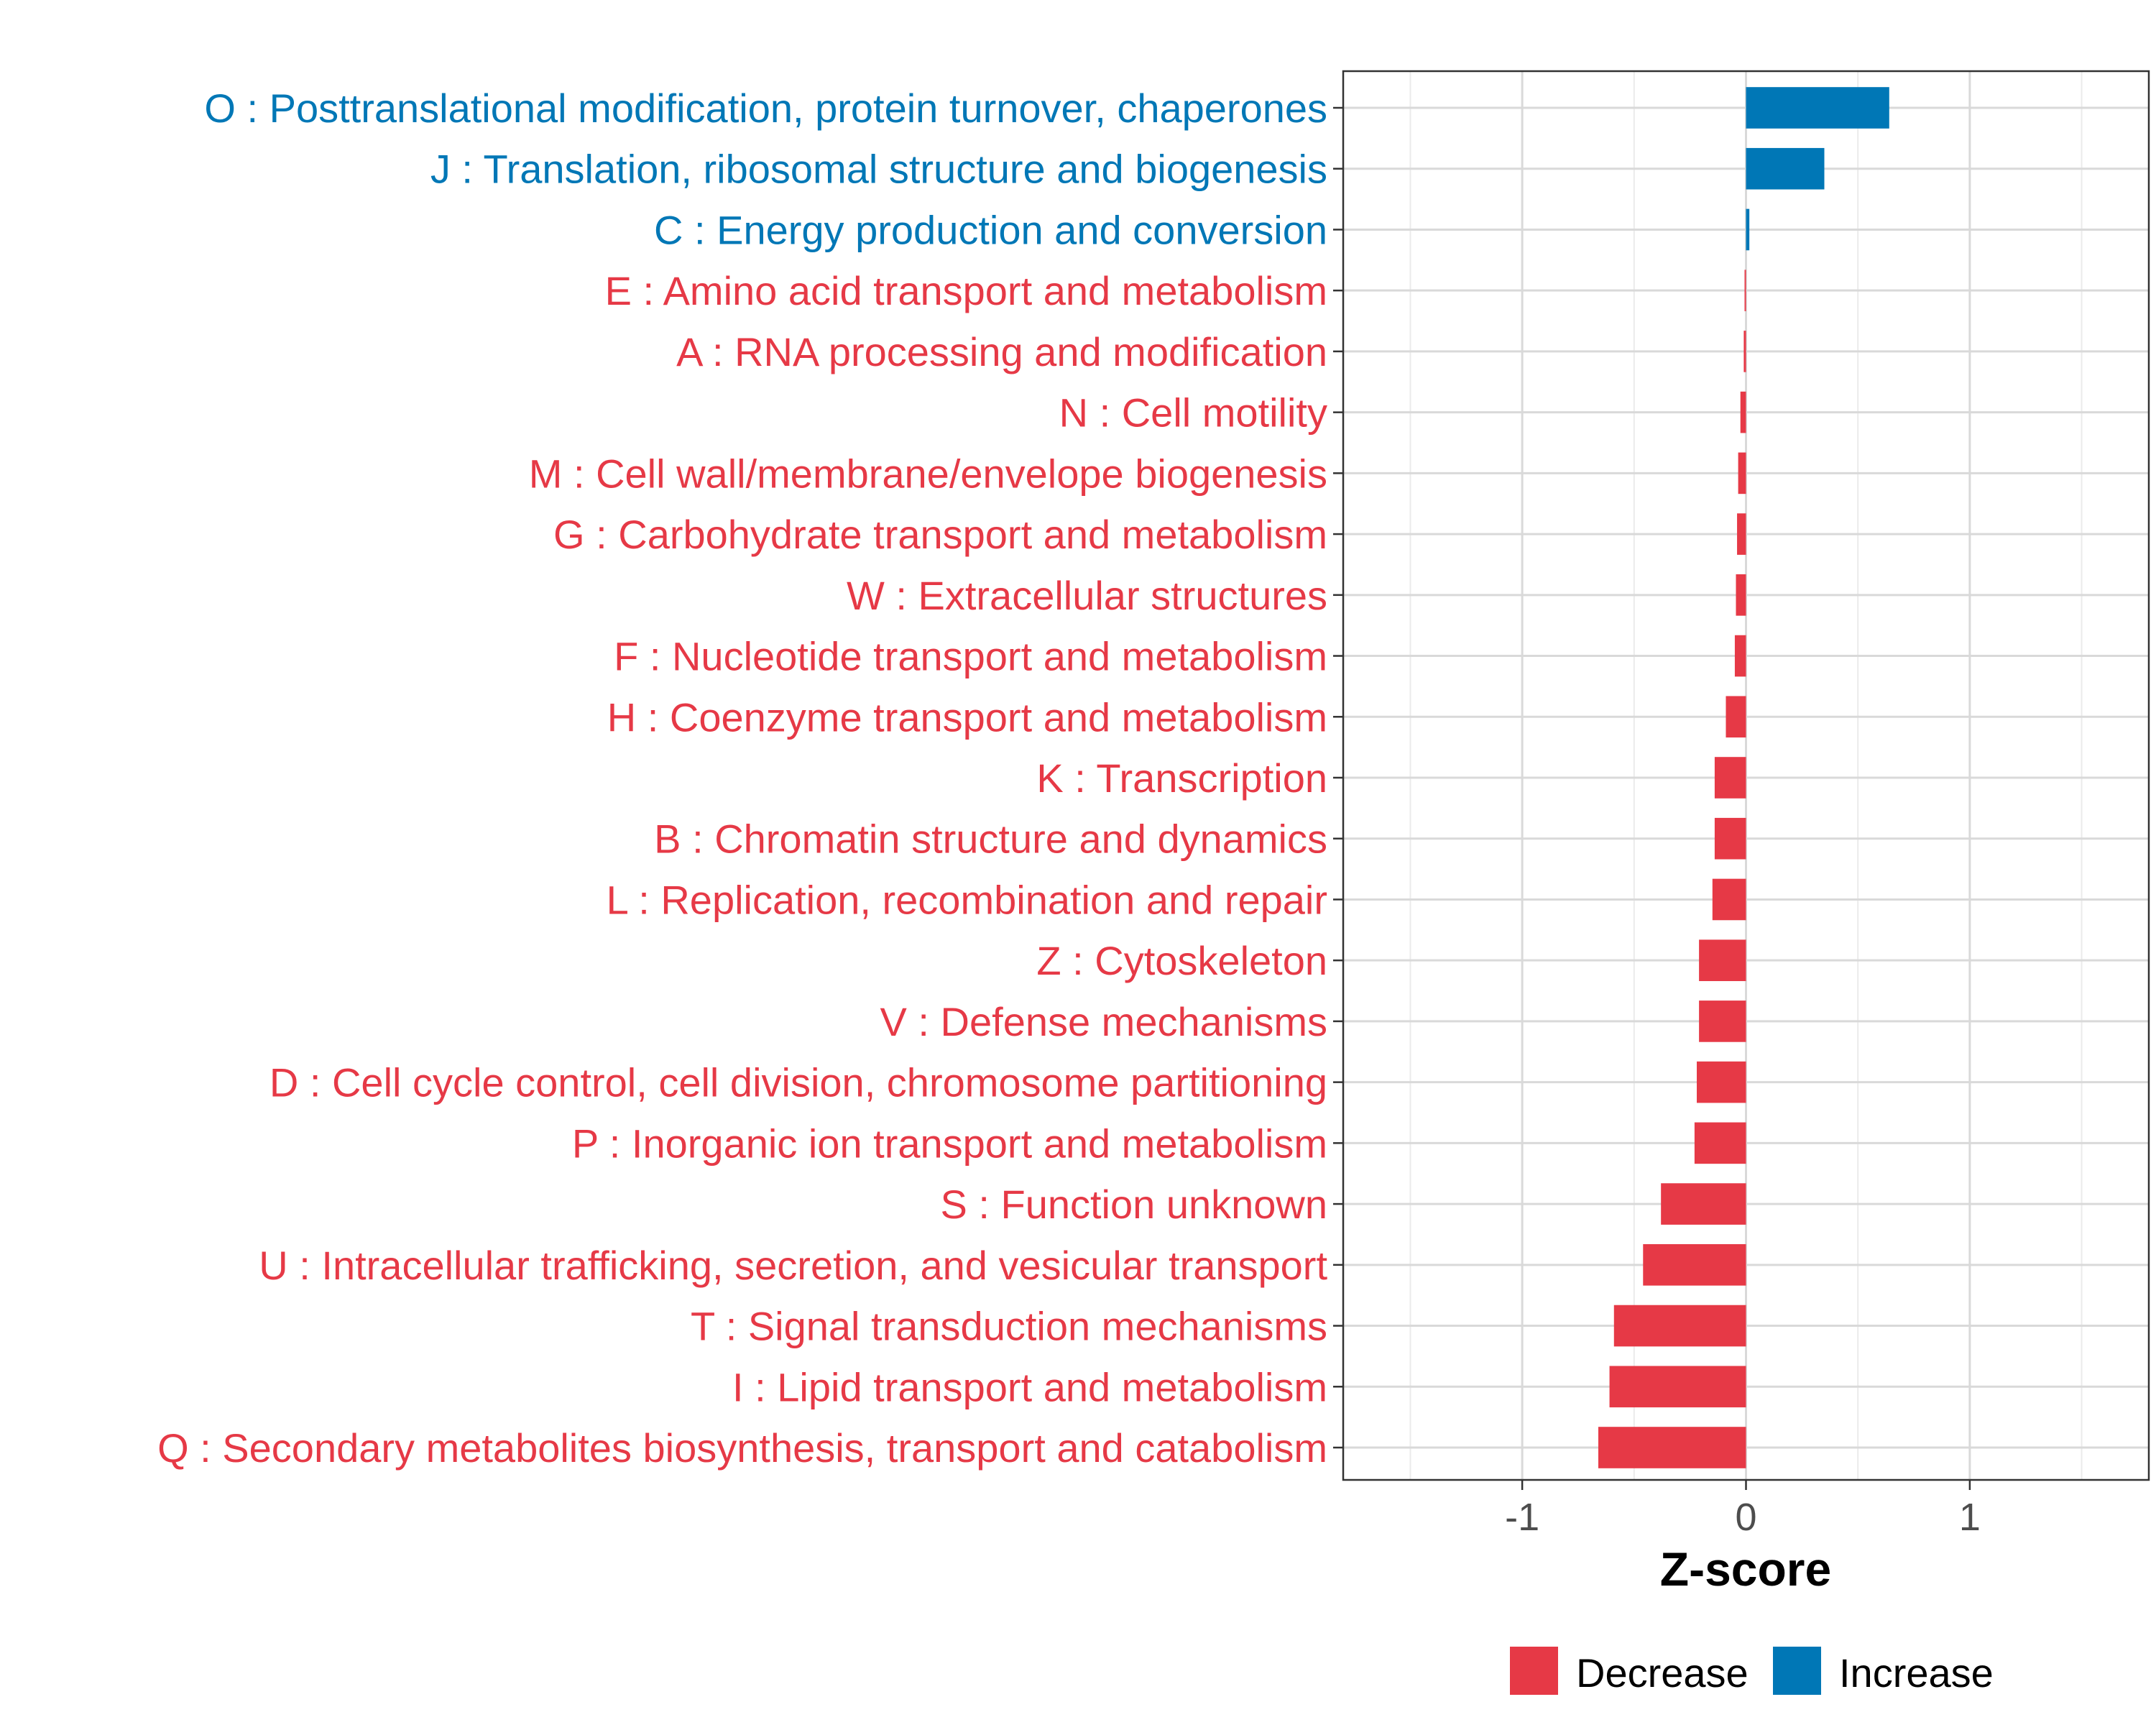 The width and height of the screenshot is (2156, 1725). I want to click on x-axis-title: Z-score, so click(1745, 1569).